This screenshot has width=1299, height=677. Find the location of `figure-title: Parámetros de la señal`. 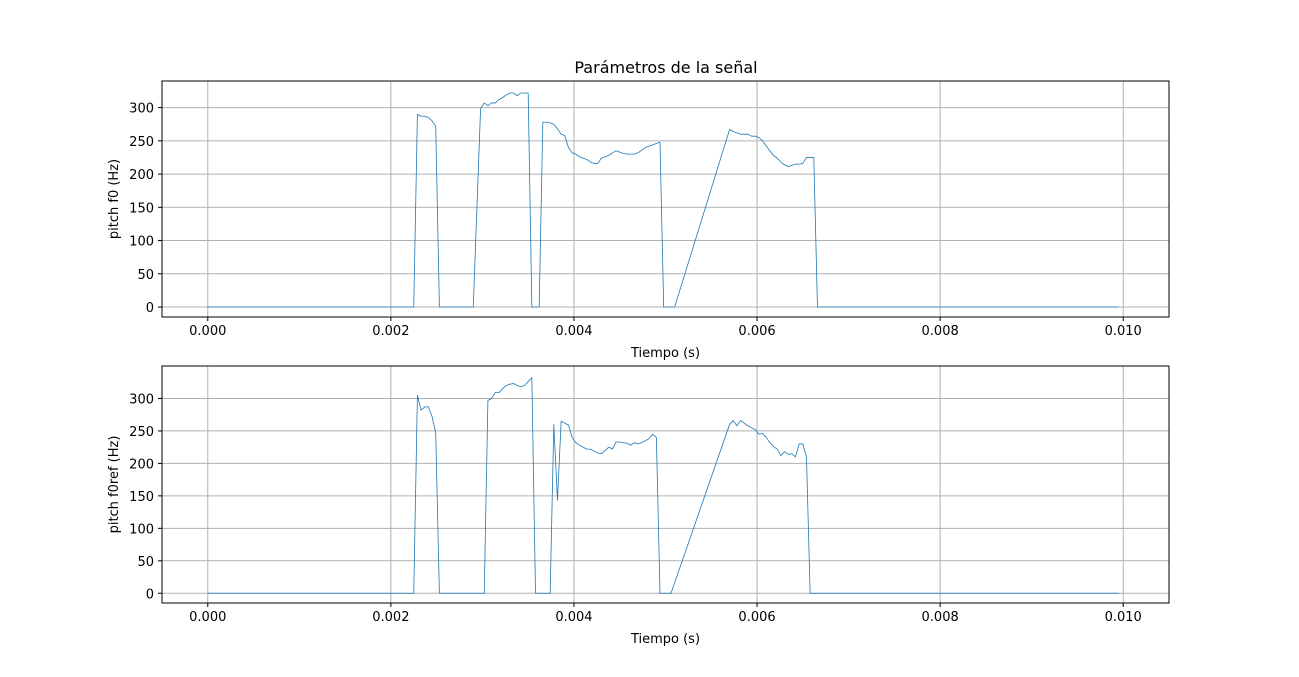

figure-title: Parámetros de la señal is located at coordinates (665, 67).